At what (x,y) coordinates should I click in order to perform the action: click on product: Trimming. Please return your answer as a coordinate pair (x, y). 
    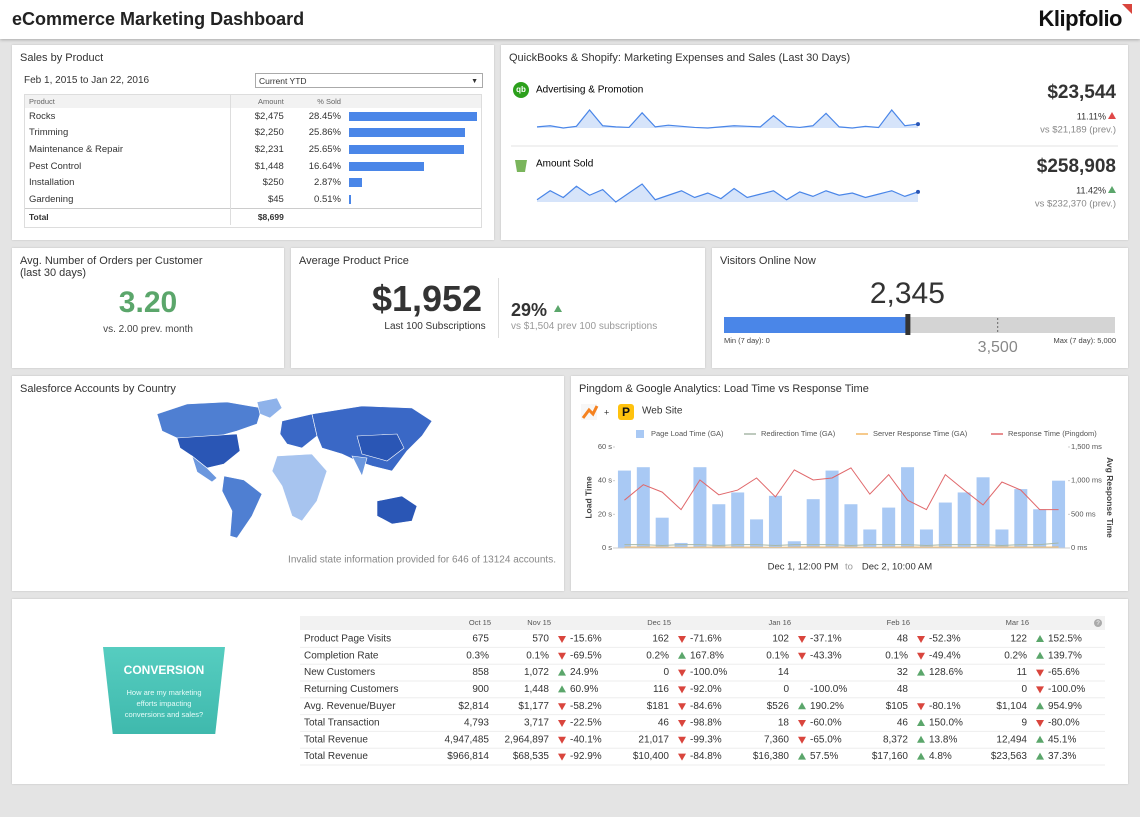
    Looking at the image, I should click on (128, 133).